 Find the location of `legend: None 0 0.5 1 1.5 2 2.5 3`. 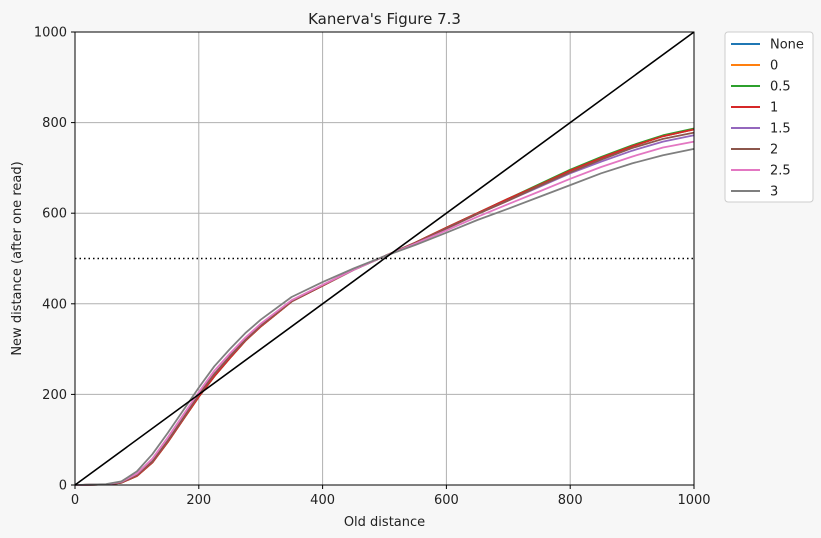

legend: None 0 0.5 1 1.5 2 2.5 3 is located at coordinates (769, 117).